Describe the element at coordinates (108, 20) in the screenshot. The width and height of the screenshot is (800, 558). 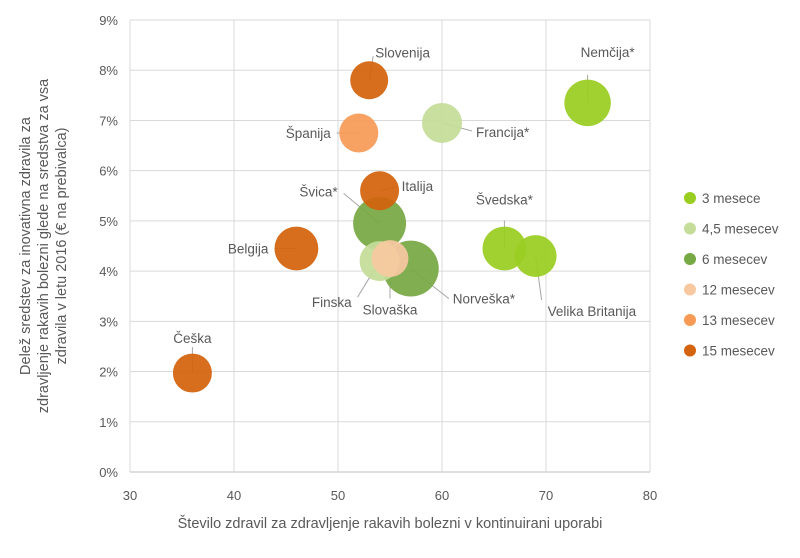
I see `y-tick-label: 9%` at that location.